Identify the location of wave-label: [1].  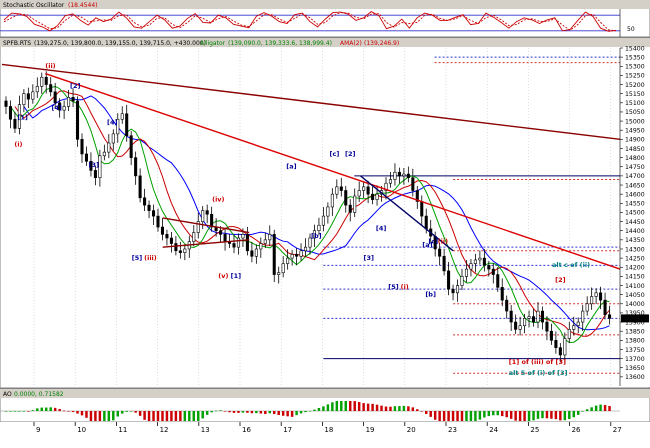
(236, 276).